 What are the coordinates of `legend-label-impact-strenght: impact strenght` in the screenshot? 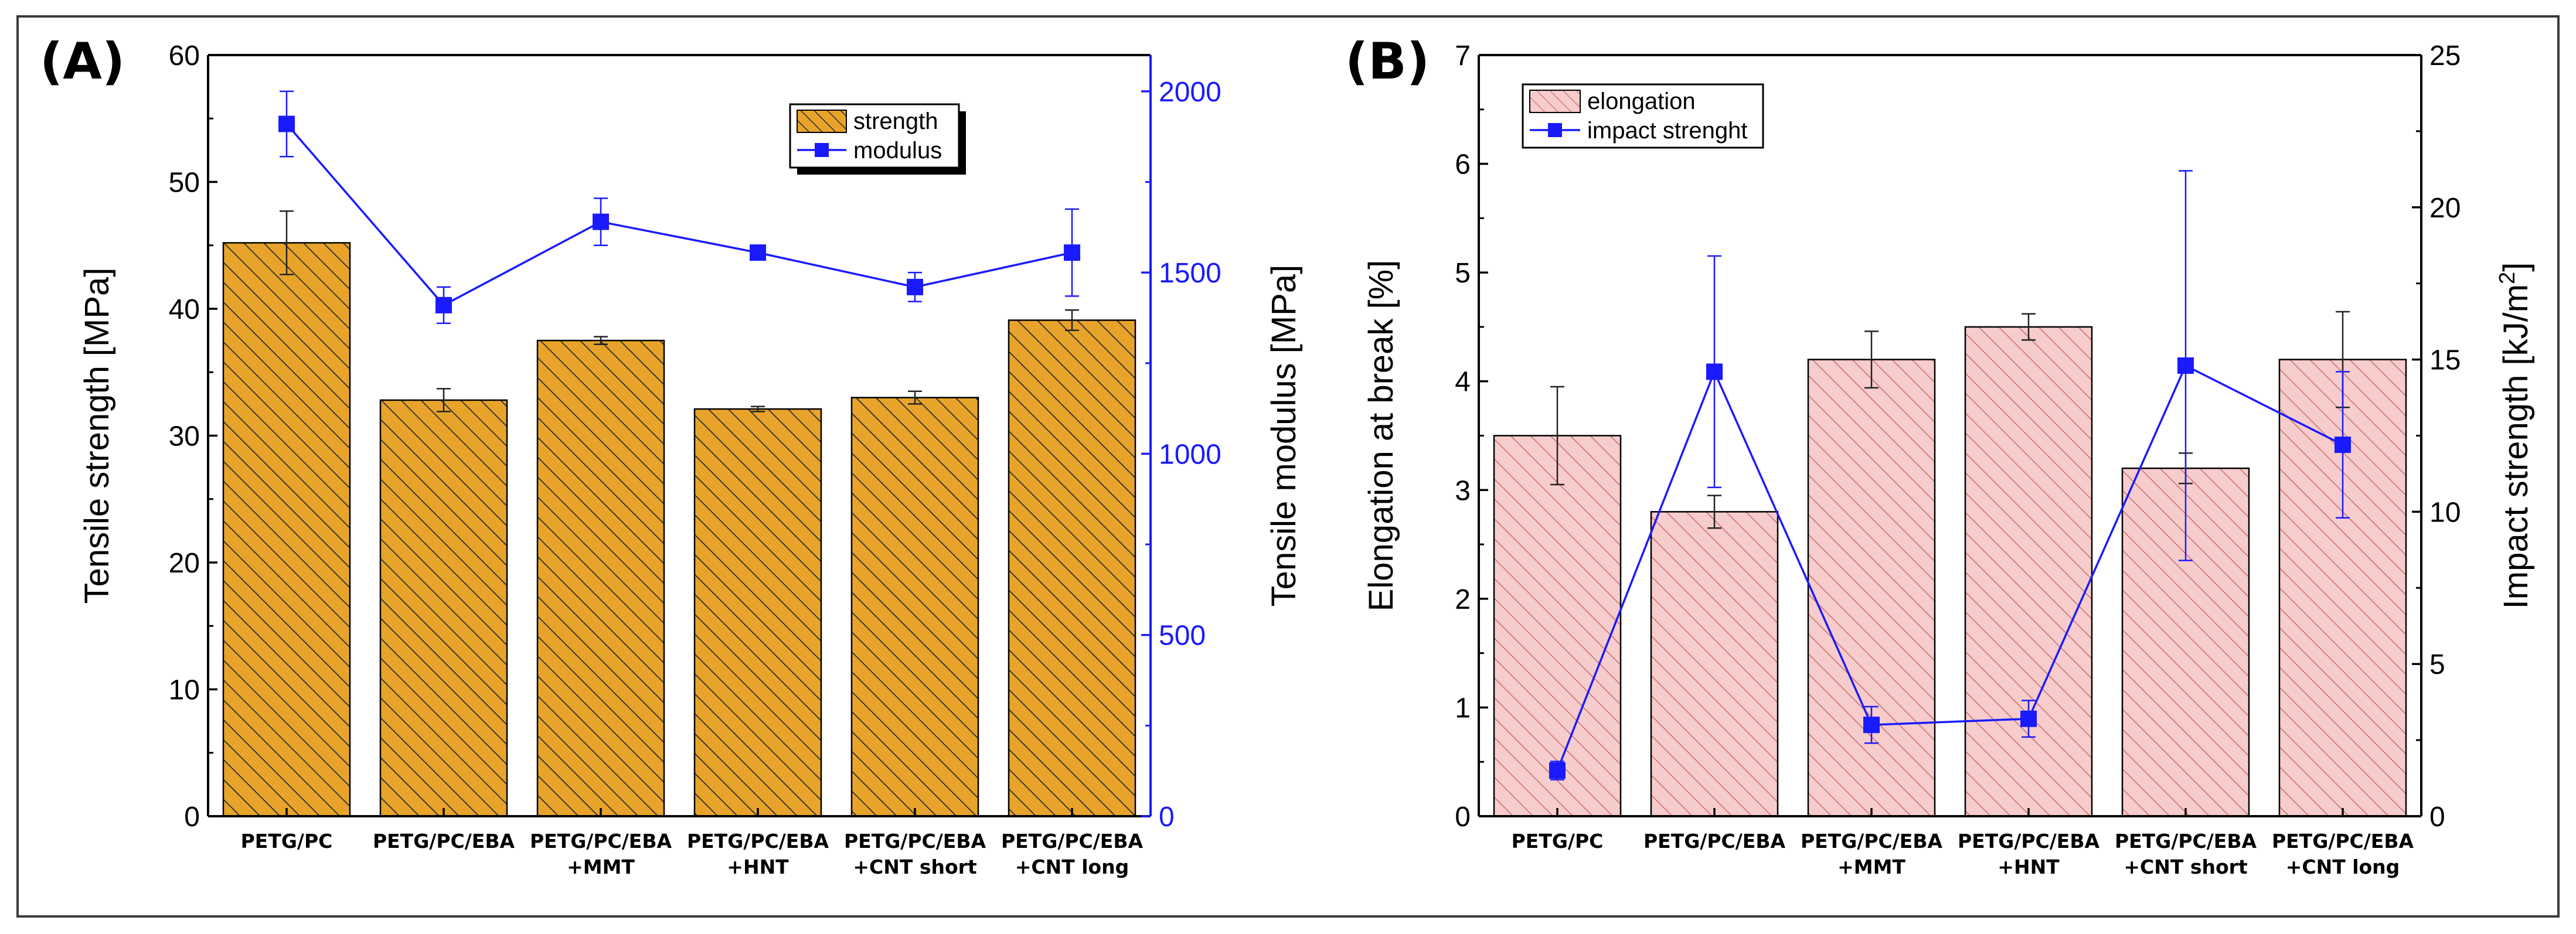 It's located at (1667, 131).